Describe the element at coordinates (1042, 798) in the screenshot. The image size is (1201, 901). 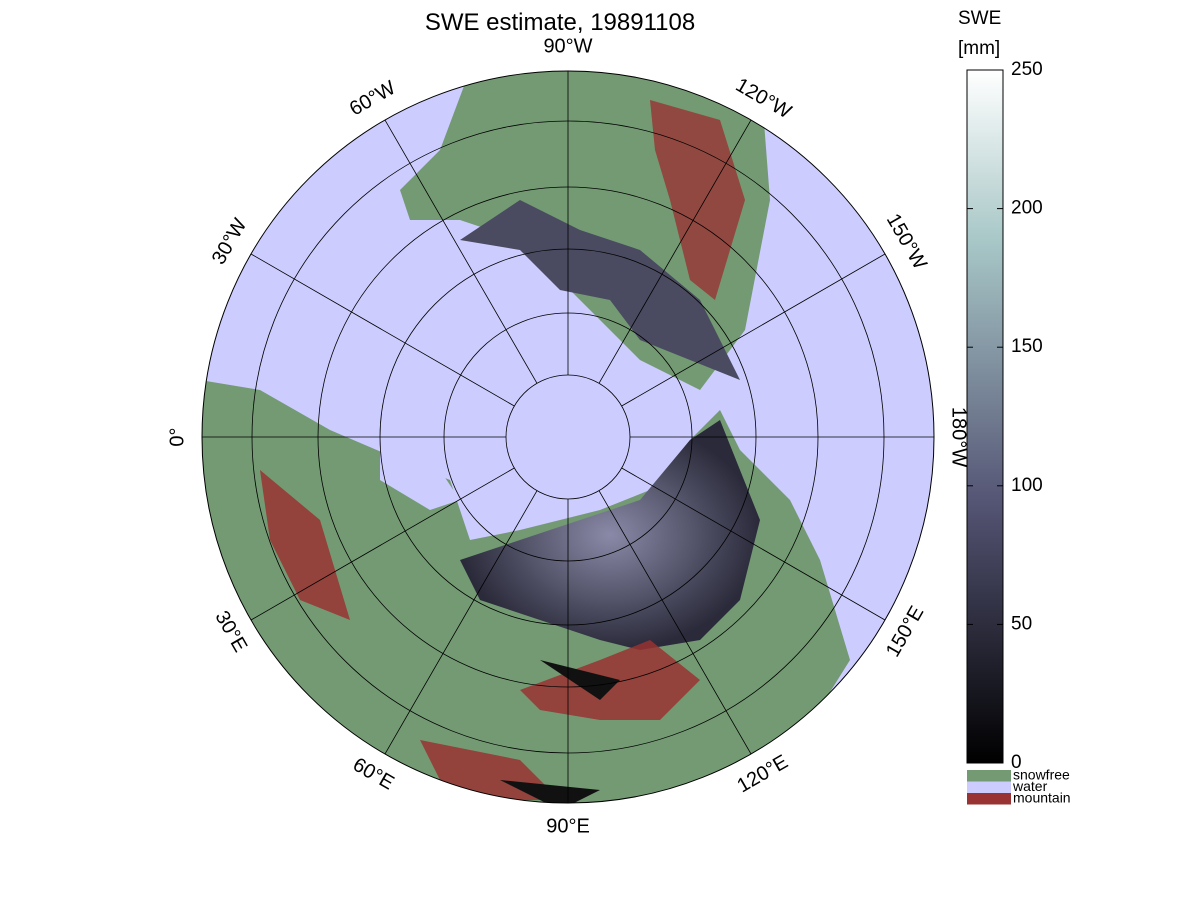
I see `legend-label: mountain` at that location.